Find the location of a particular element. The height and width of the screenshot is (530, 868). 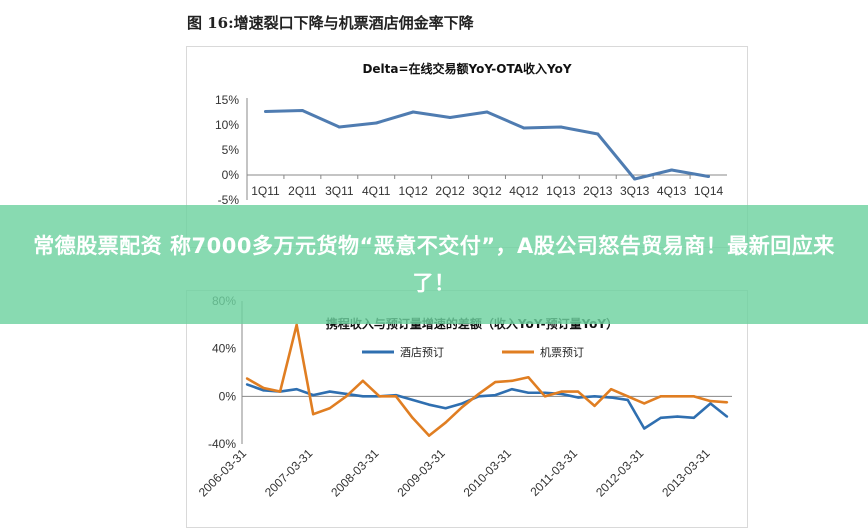

figure-title: 图 16:增速裂口下降与机票酒店佣金率下降 is located at coordinates (330, 23).